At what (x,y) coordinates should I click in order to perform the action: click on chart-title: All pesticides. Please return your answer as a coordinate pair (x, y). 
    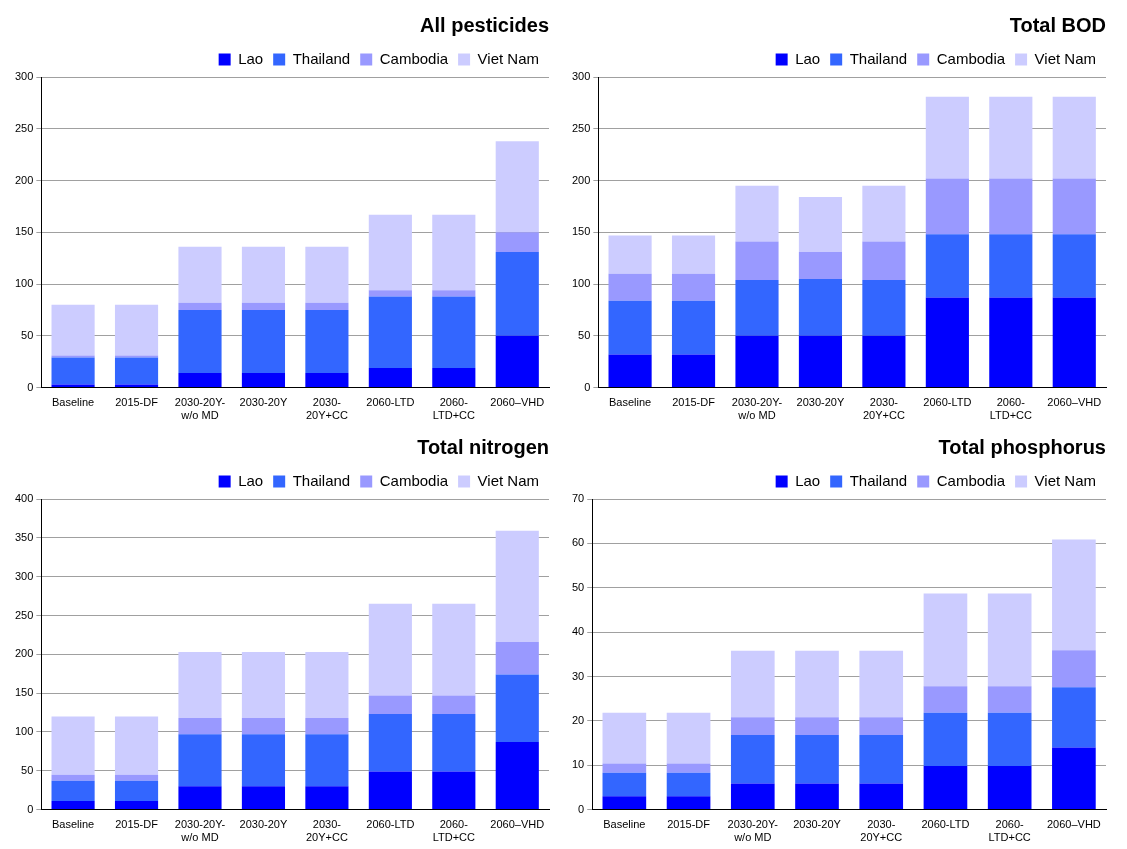
    Looking at the image, I should click on (484, 24).